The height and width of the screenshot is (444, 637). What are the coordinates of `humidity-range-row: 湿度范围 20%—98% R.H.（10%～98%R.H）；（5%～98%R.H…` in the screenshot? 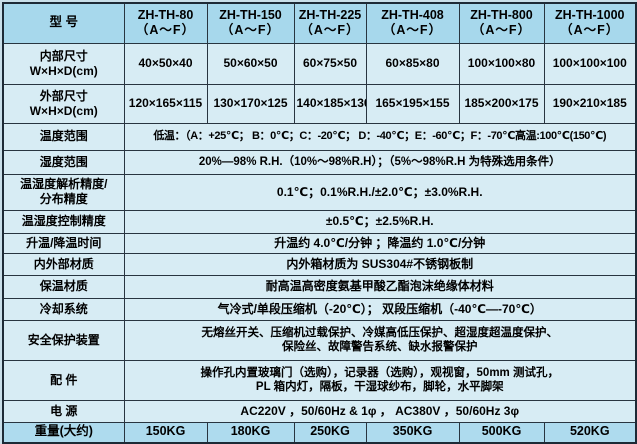 It's located at (319, 162).